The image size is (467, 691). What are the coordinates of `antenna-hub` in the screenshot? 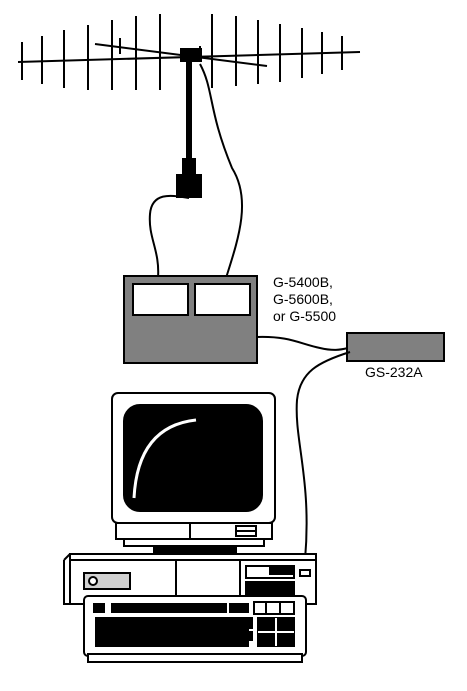 It's located at (191, 55).